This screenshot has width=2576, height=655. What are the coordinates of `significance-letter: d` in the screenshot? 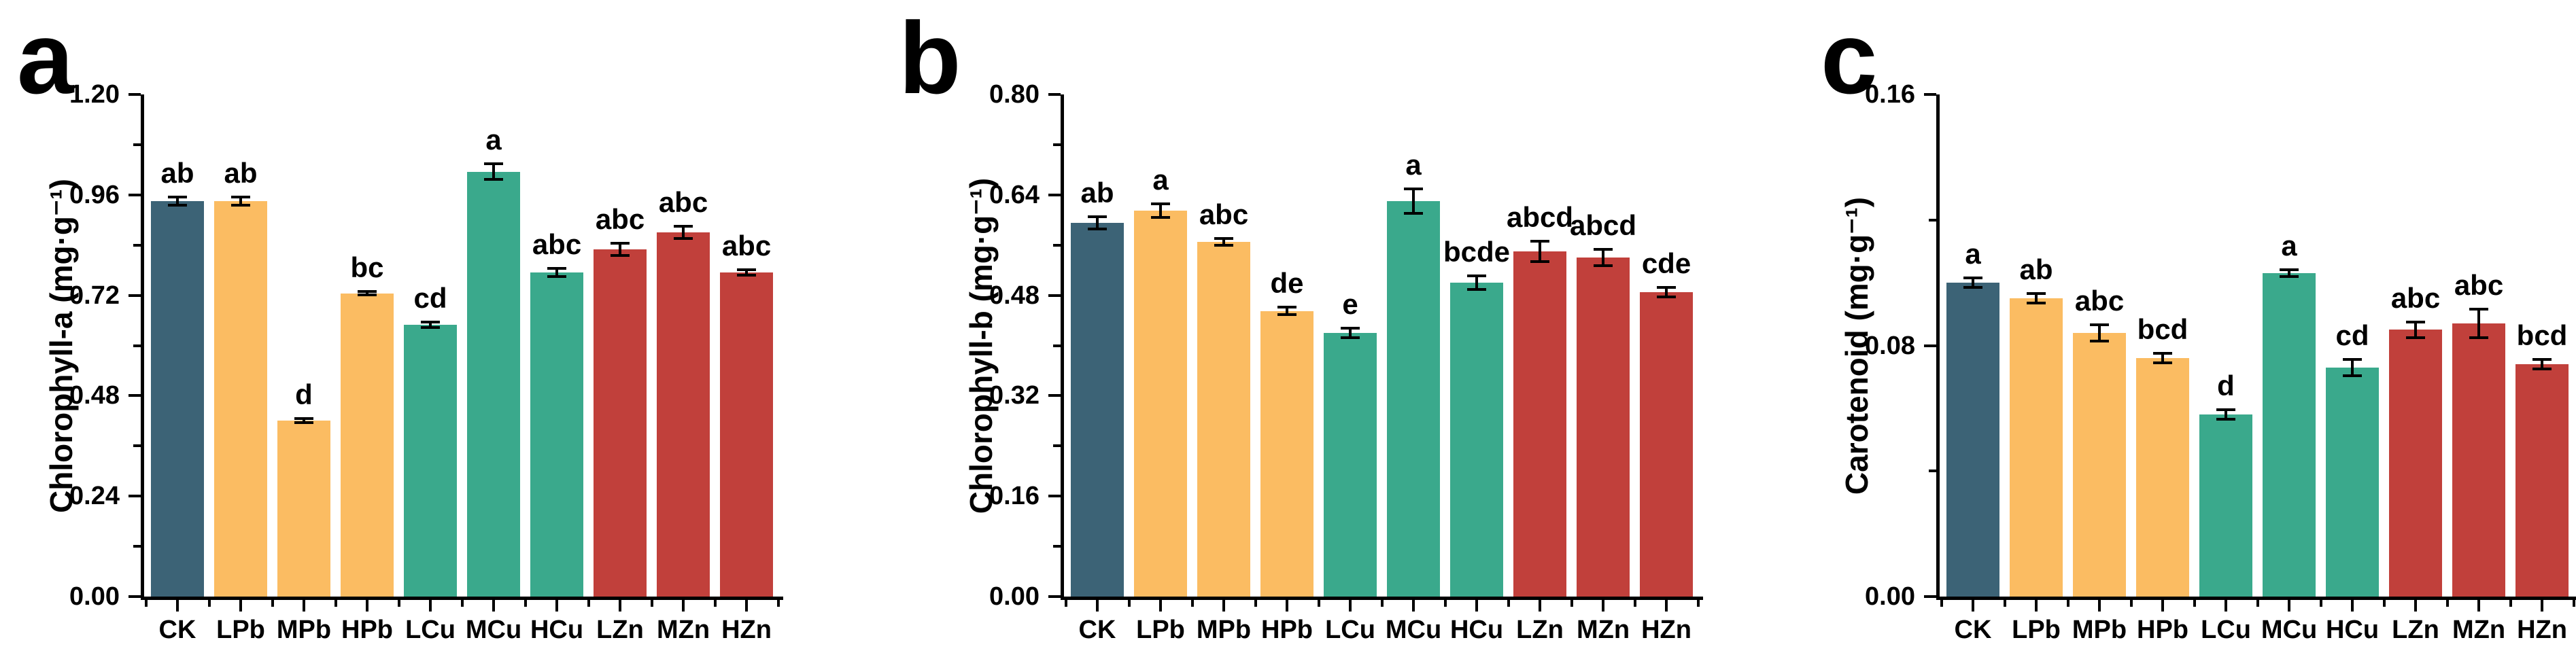 It's located at (304, 394).